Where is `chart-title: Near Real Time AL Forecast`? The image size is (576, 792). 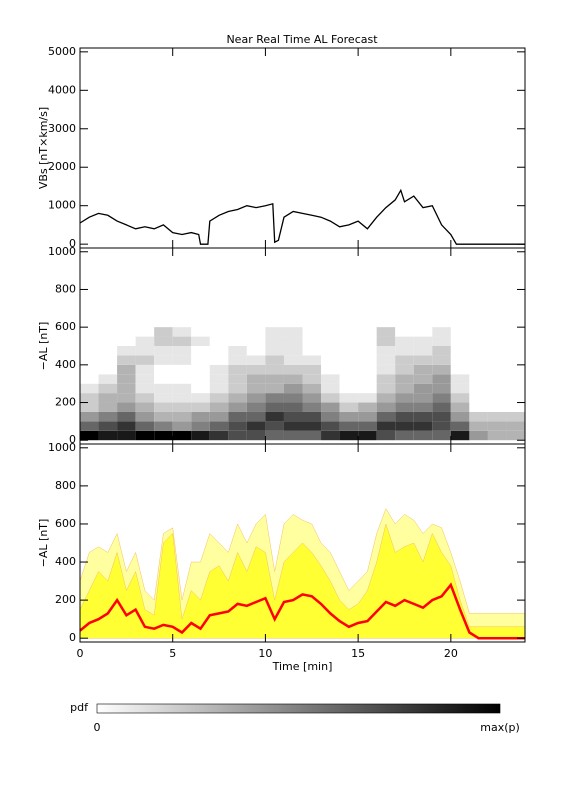 chart-title: Near Real Time AL Forecast is located at coordinates (302, 39).